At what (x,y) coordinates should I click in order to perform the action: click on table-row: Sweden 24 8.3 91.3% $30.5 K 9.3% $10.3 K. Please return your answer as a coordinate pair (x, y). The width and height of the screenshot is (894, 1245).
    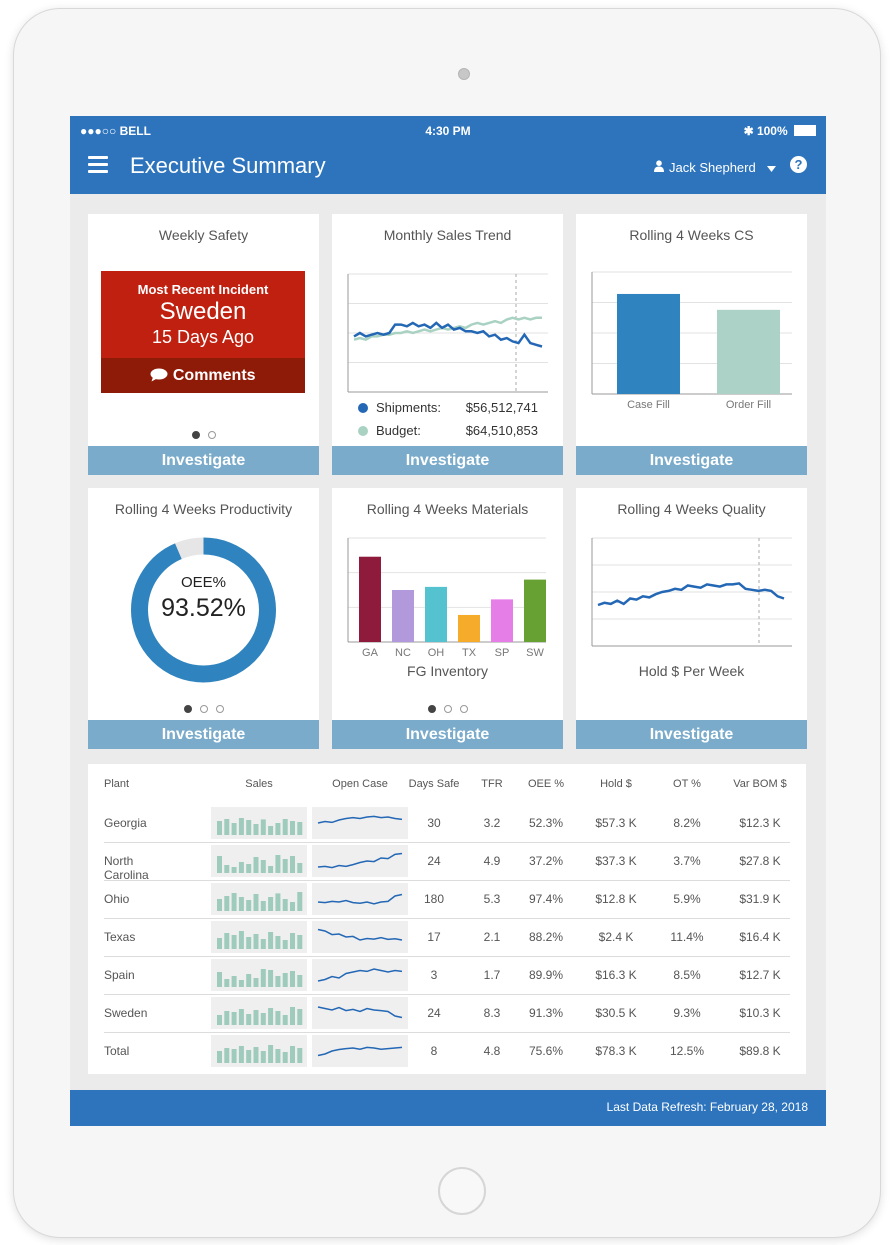
    Looking at the image, I should click on (447, 1013).